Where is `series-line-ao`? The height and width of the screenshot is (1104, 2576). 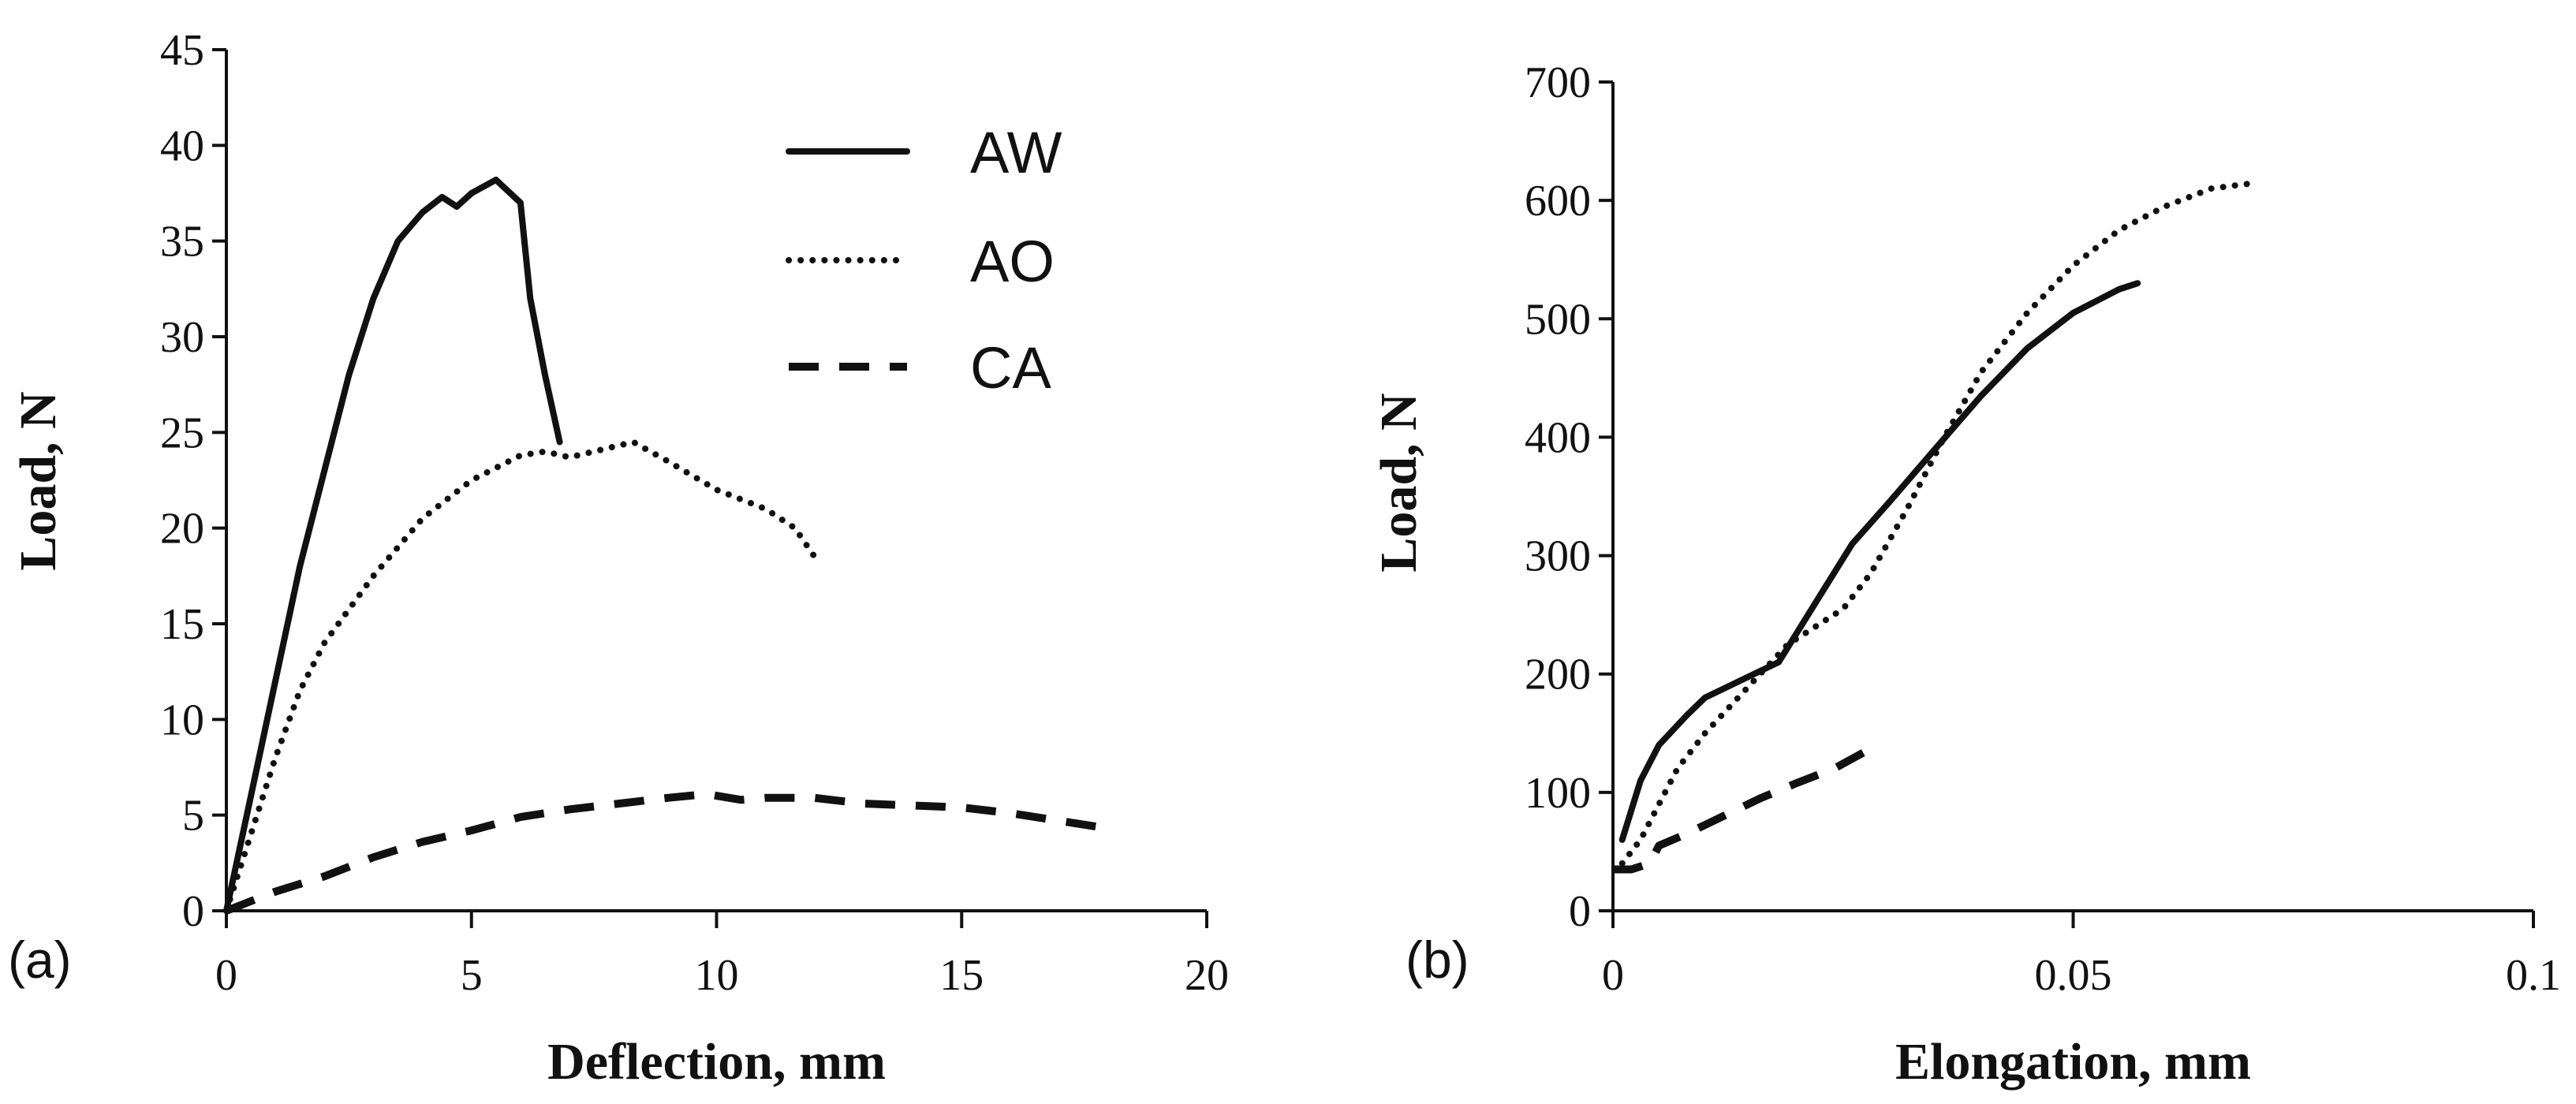
series-line-ao is located at coordinates (520, 676).